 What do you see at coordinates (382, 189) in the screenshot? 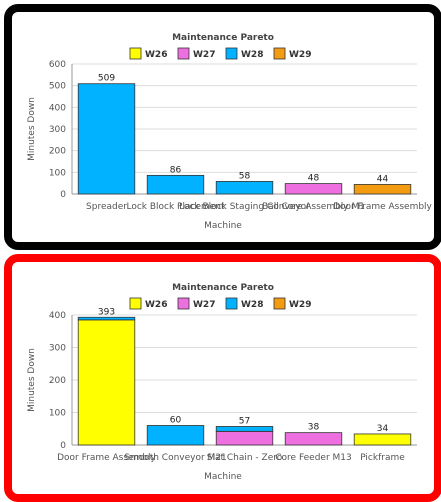
I see `bar-segment-w29` at bounding box center [382, 189].